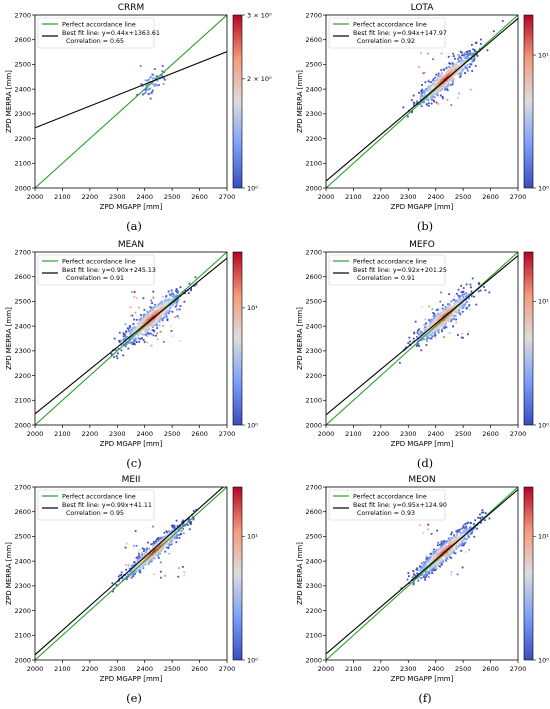 The image size is (550, 709). What do you see at coordinates (227, 197) in the screenshot?
I see `x-tick-label: 2700` at bounding box center [227, 197].